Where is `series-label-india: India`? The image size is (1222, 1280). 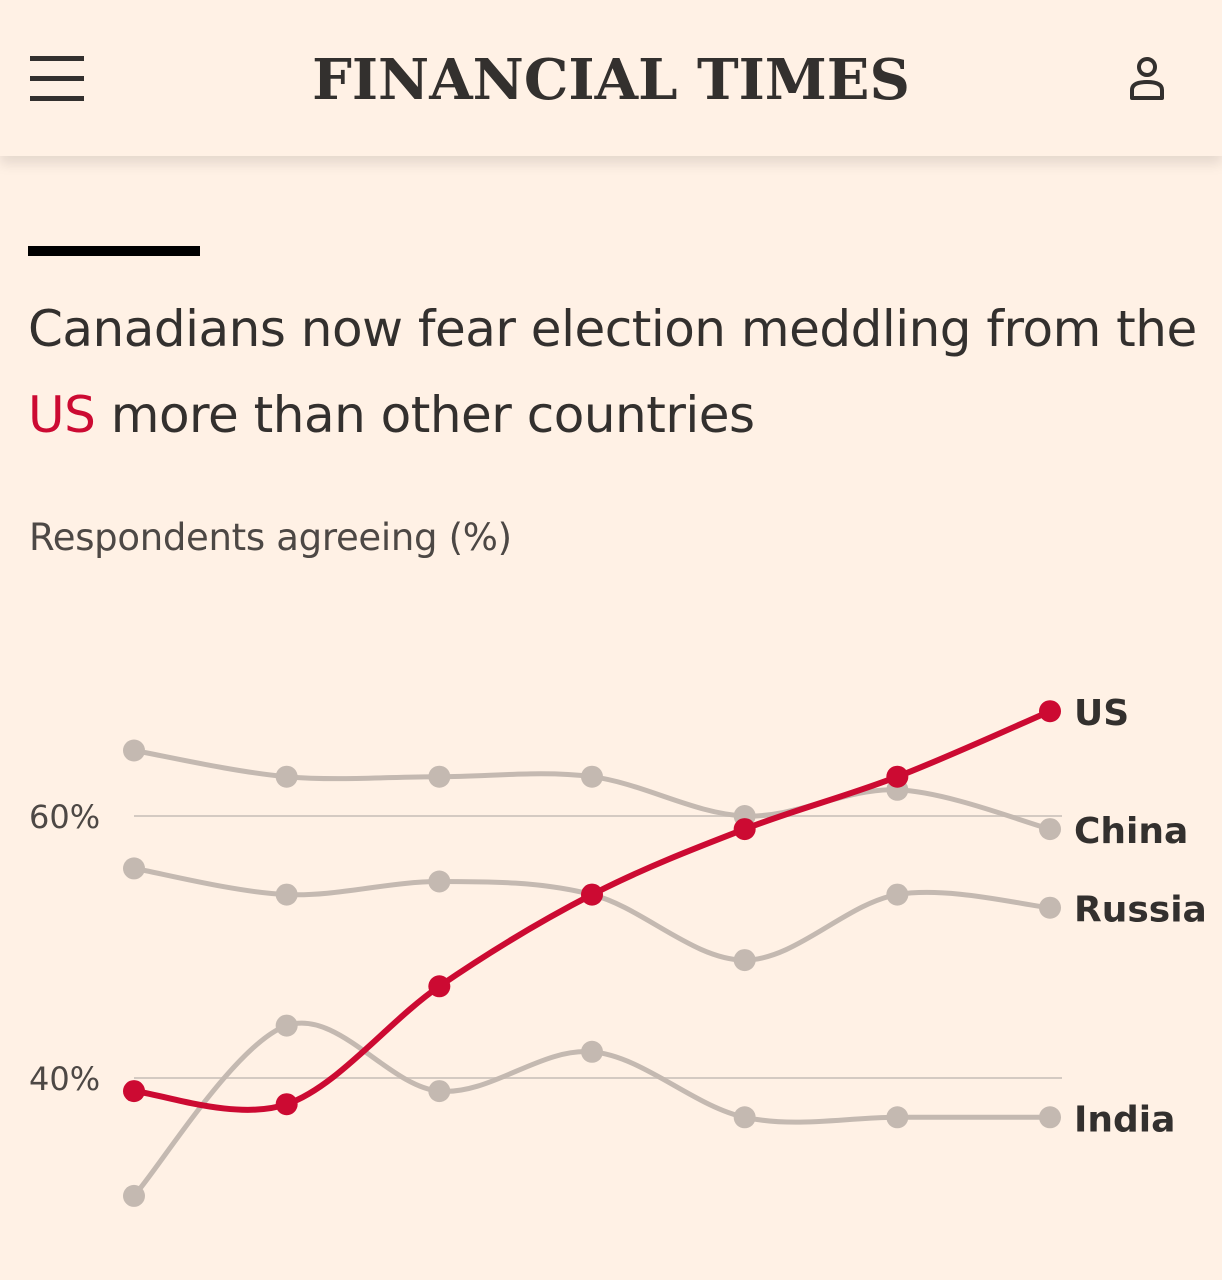 series-label-india: India is located at coordinates (1124, 1119).